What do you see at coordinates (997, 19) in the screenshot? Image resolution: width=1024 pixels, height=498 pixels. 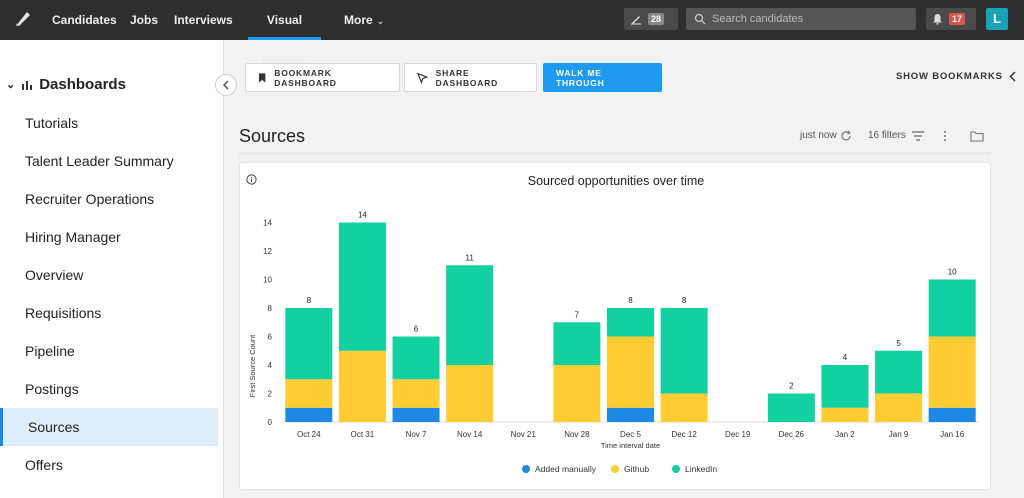 I see `avatar: L` at bounding box center [997, 19].